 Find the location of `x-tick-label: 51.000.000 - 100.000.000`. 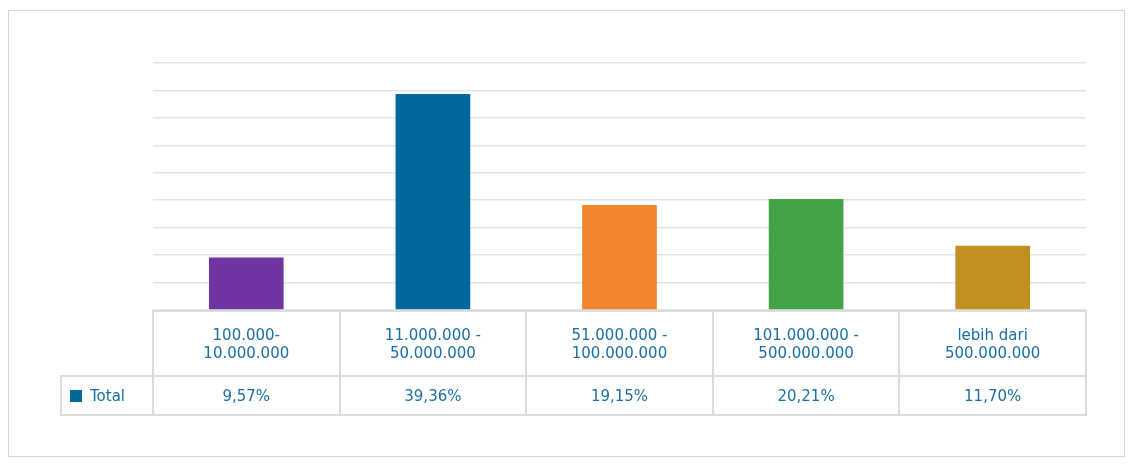

x-tick-label: 51.000.000 - 100.000.000 is located at coordinates (619, 343).